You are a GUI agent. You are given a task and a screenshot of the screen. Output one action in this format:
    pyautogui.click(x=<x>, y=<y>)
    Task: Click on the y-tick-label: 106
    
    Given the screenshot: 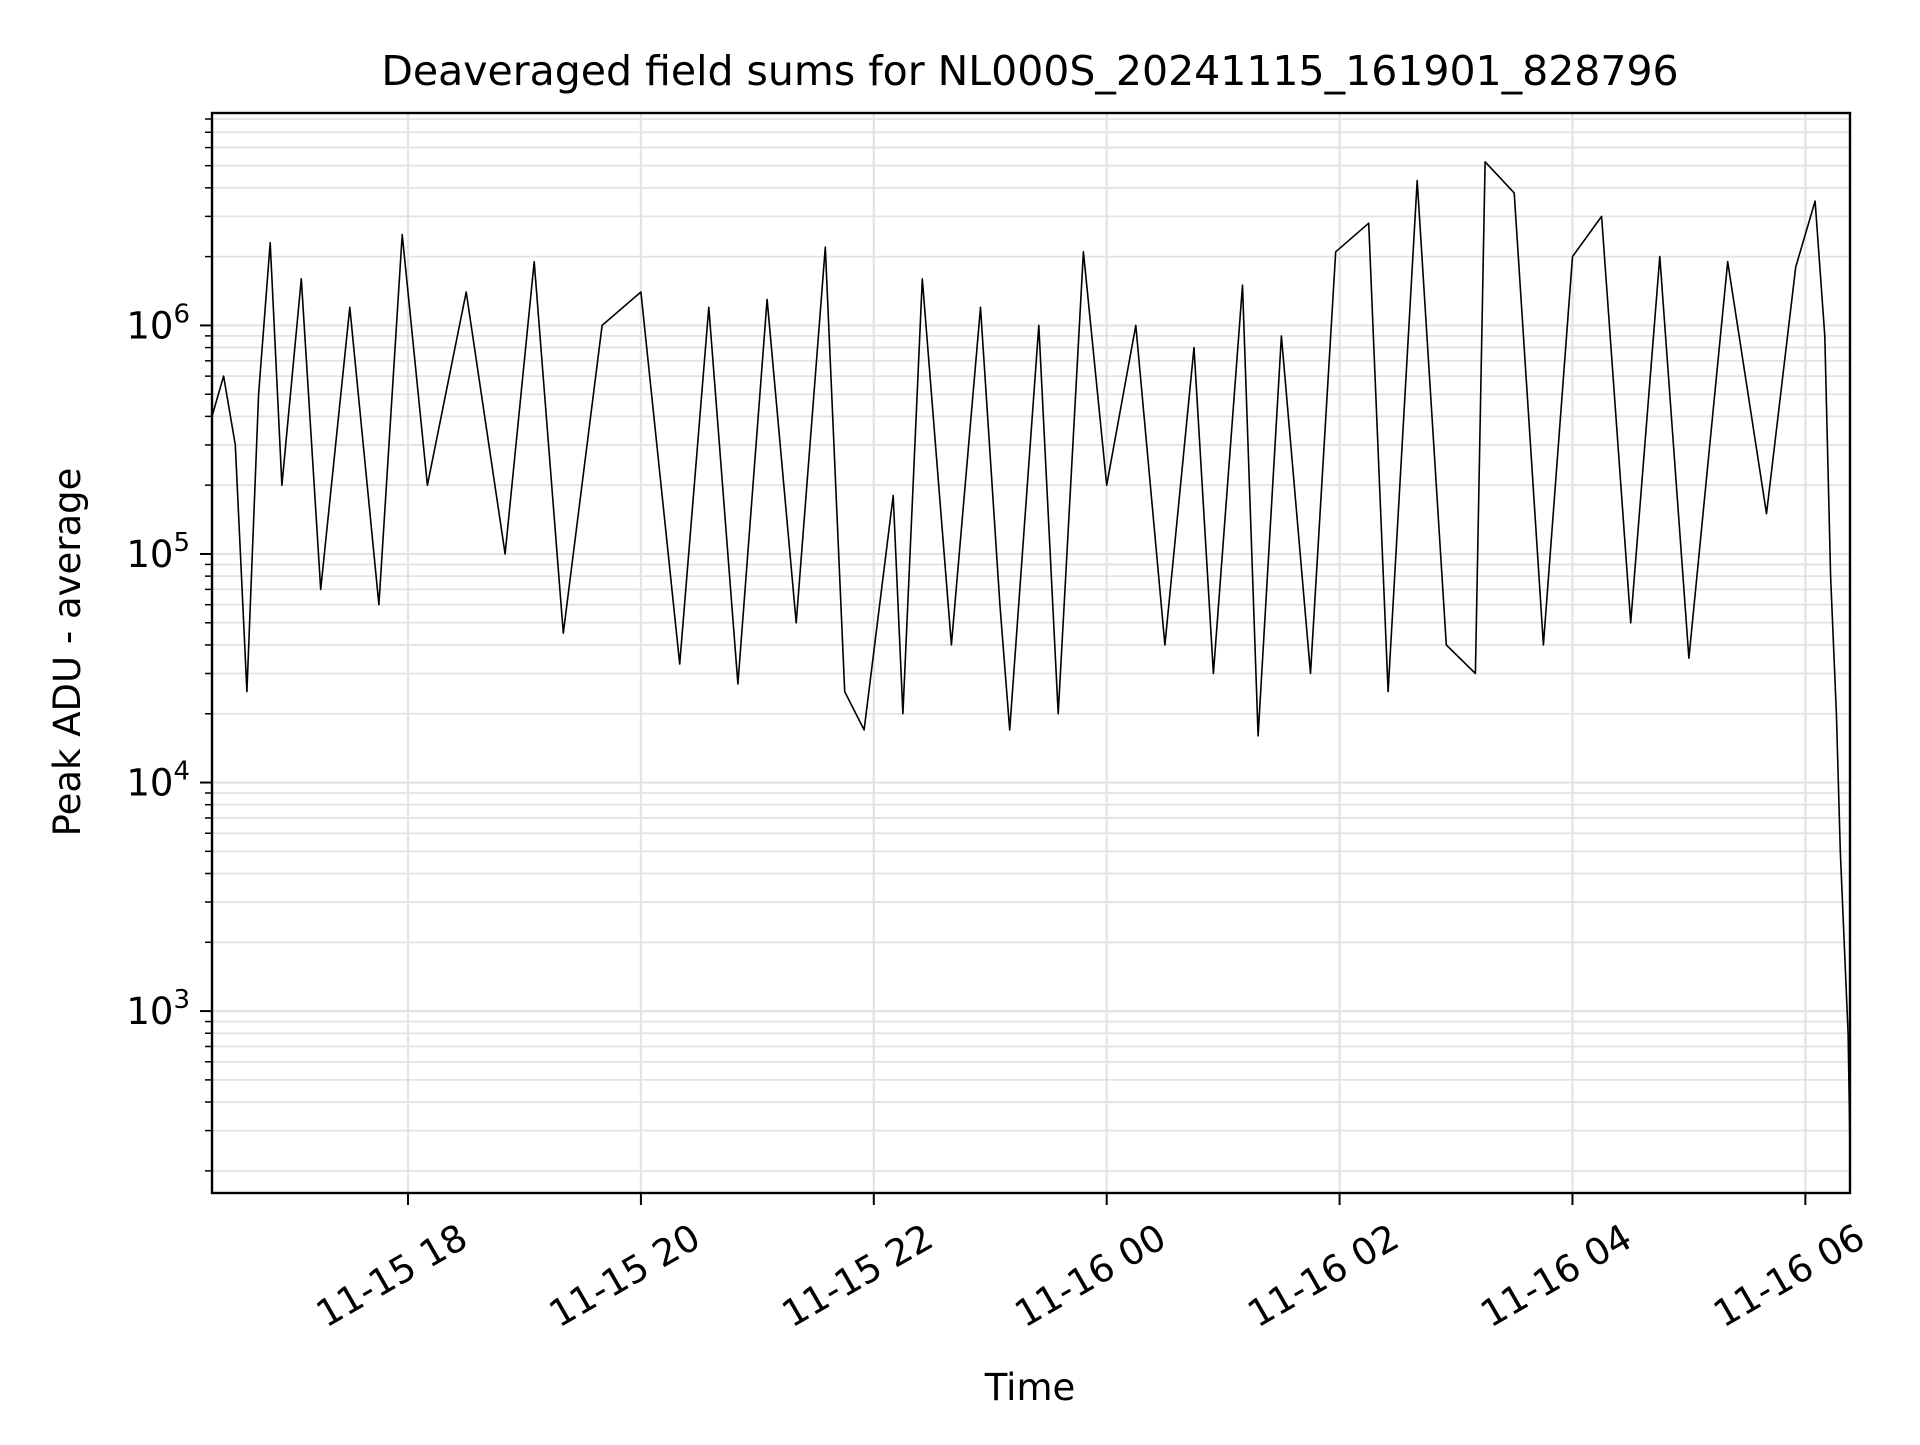 What is the action you would take?
    pyautogui.click(x=158, y=323)
    